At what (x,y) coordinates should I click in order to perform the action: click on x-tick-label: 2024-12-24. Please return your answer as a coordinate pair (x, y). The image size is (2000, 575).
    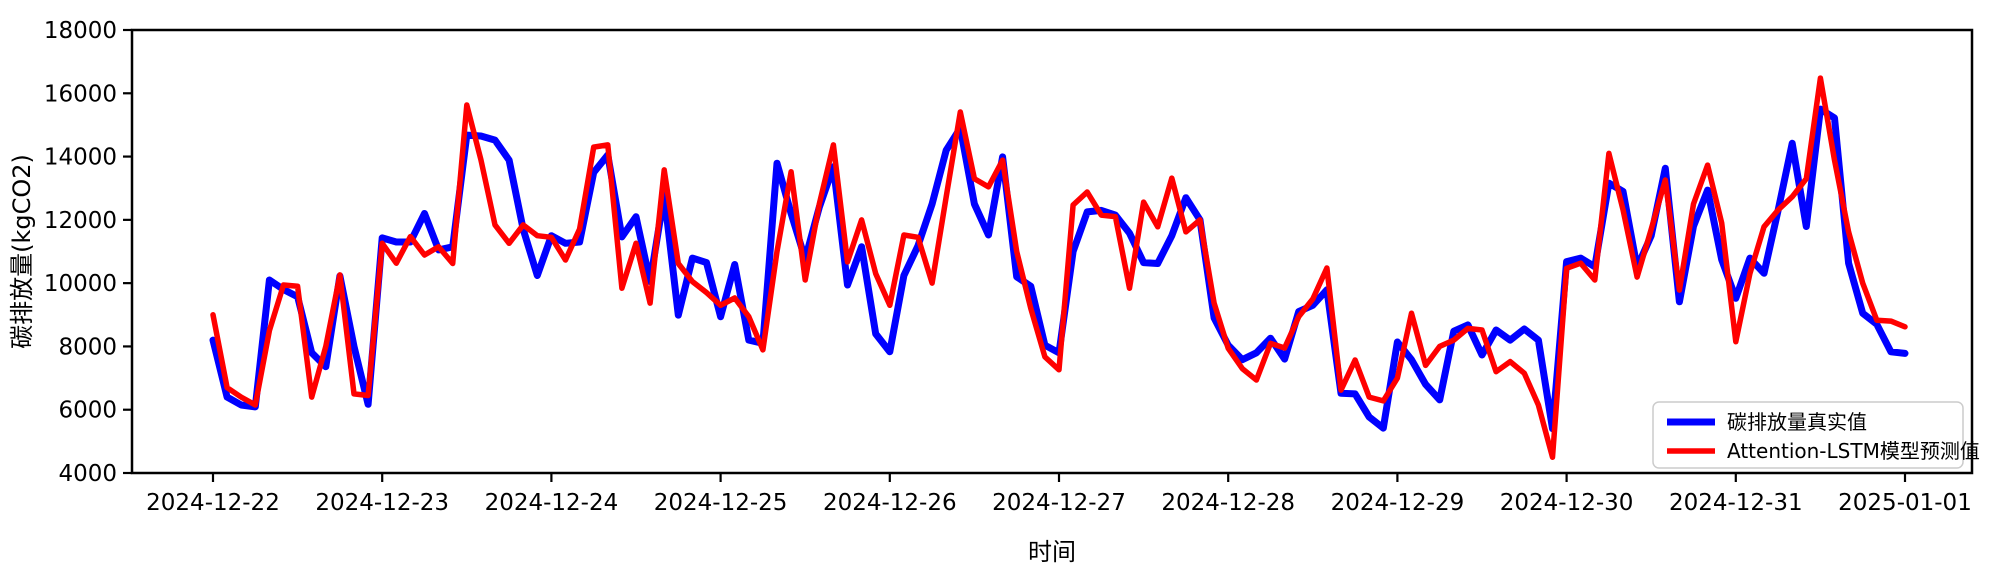
    Looking at the image, I should click on (552, 503).